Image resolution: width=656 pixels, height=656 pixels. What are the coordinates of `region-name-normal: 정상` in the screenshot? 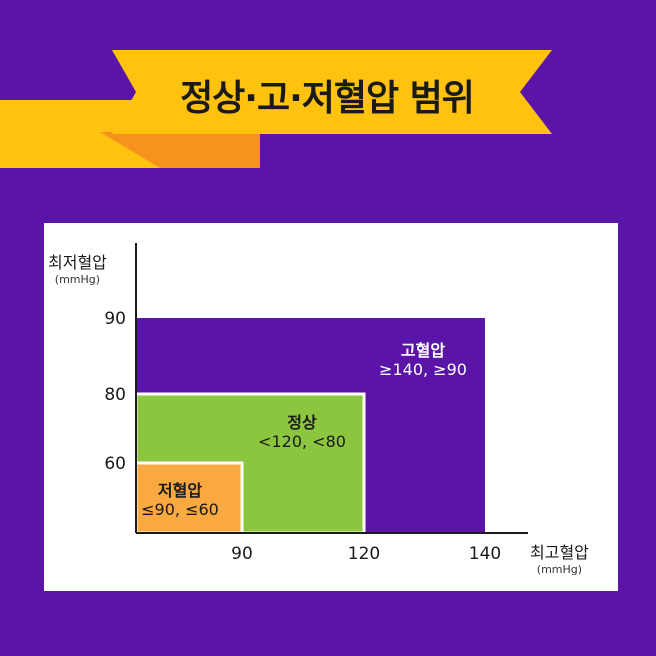 It's located at (302, 422).